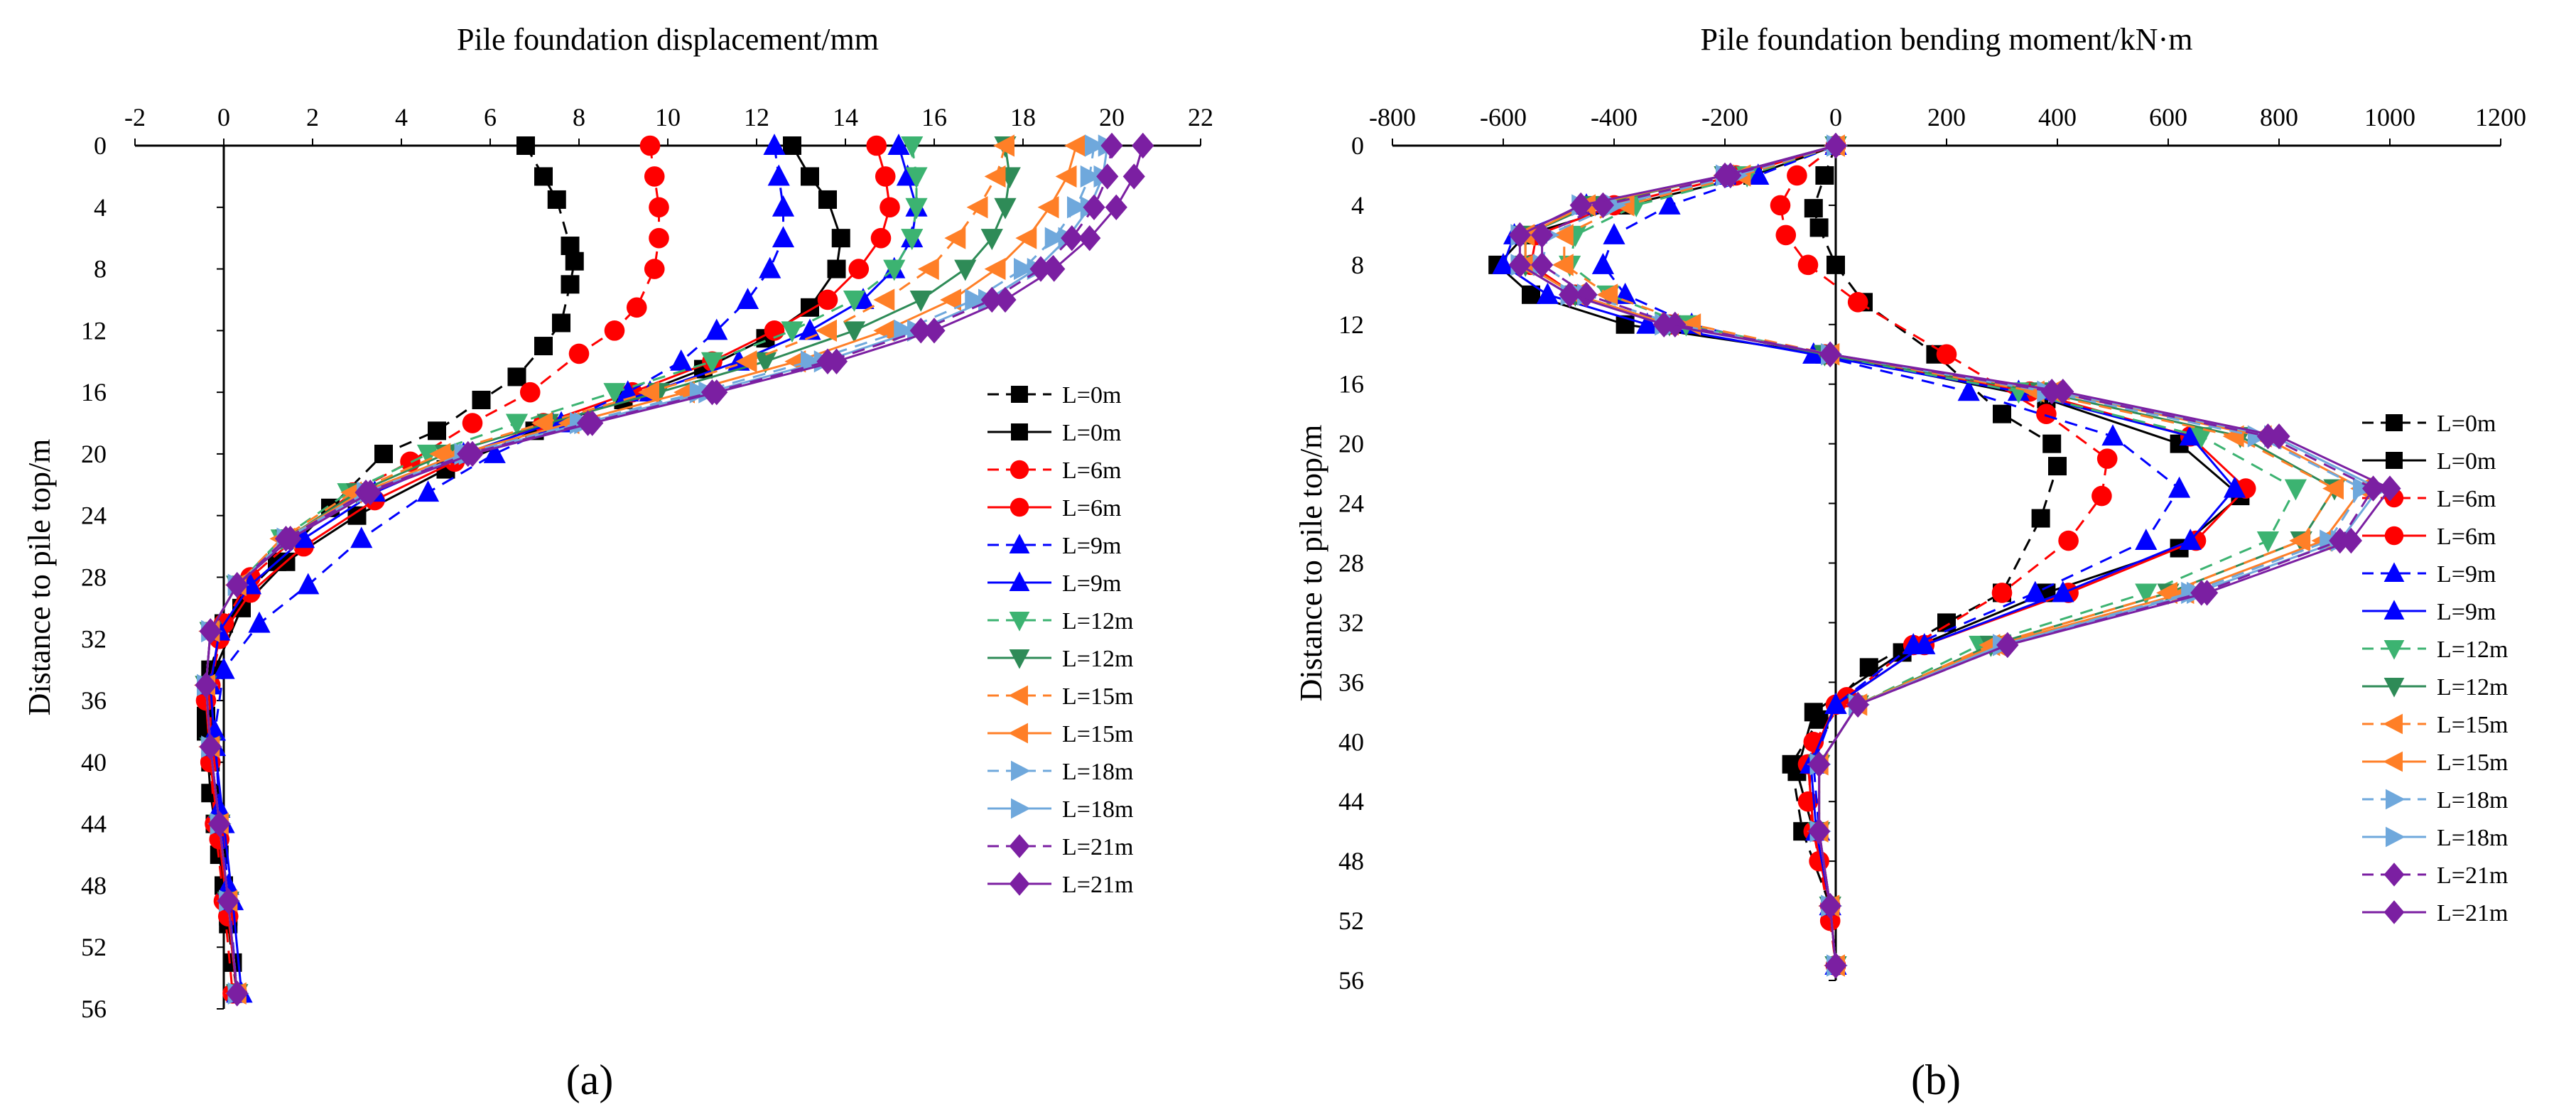  Describe the element at coordinates (1946, 117) in the screenshot. I see `x-tick-label: 200` at that location.